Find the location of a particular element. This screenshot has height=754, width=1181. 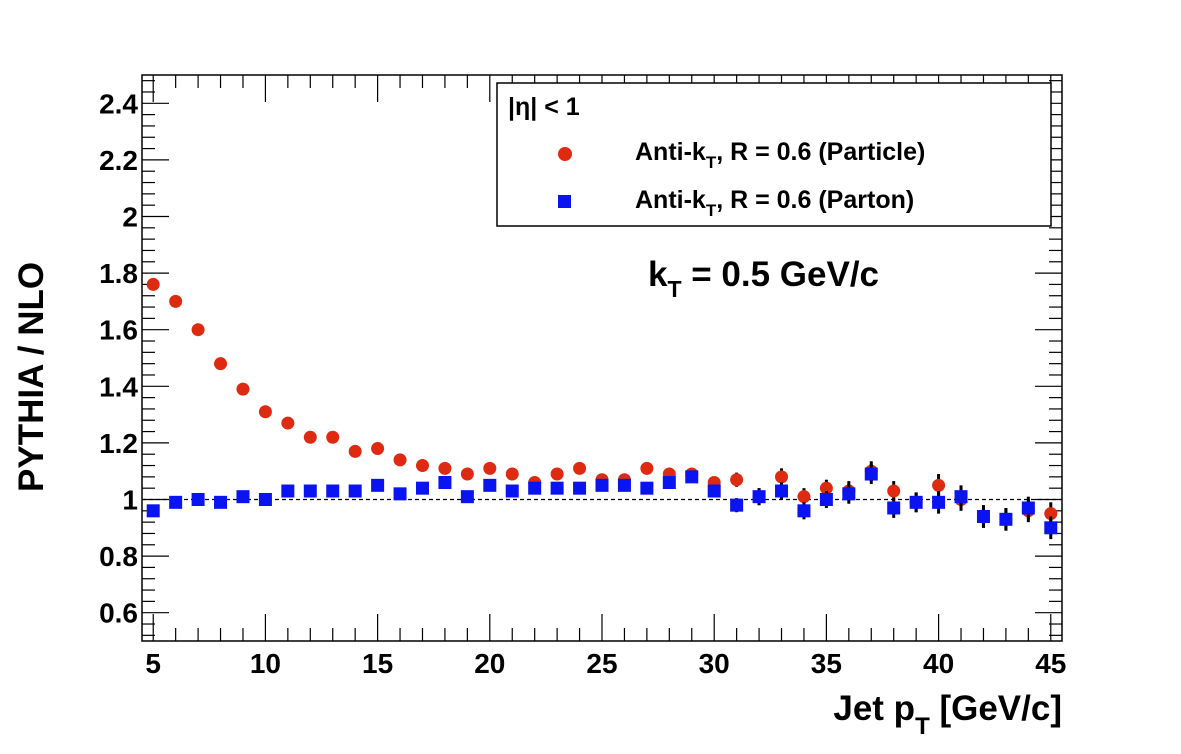

legend-marker-parton is located at coordinates (564, 201).